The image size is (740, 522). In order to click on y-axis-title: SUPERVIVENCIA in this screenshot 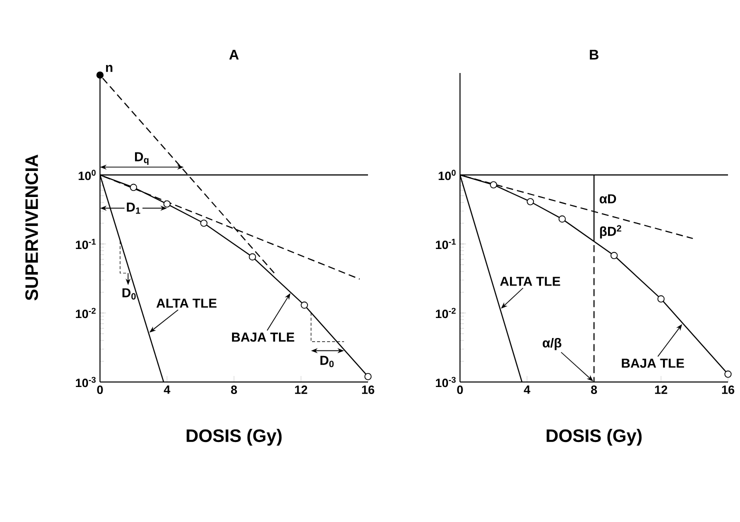, I will do `click(31, 227)`.